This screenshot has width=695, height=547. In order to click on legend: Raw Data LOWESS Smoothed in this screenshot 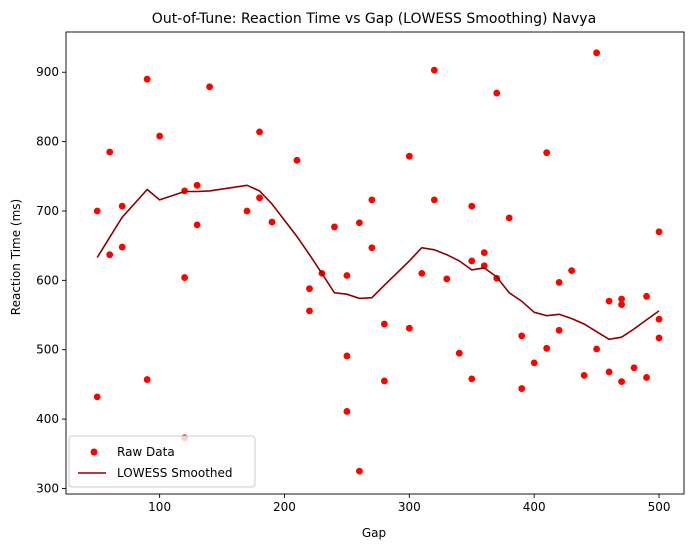, I will do `click(162, 461)`.